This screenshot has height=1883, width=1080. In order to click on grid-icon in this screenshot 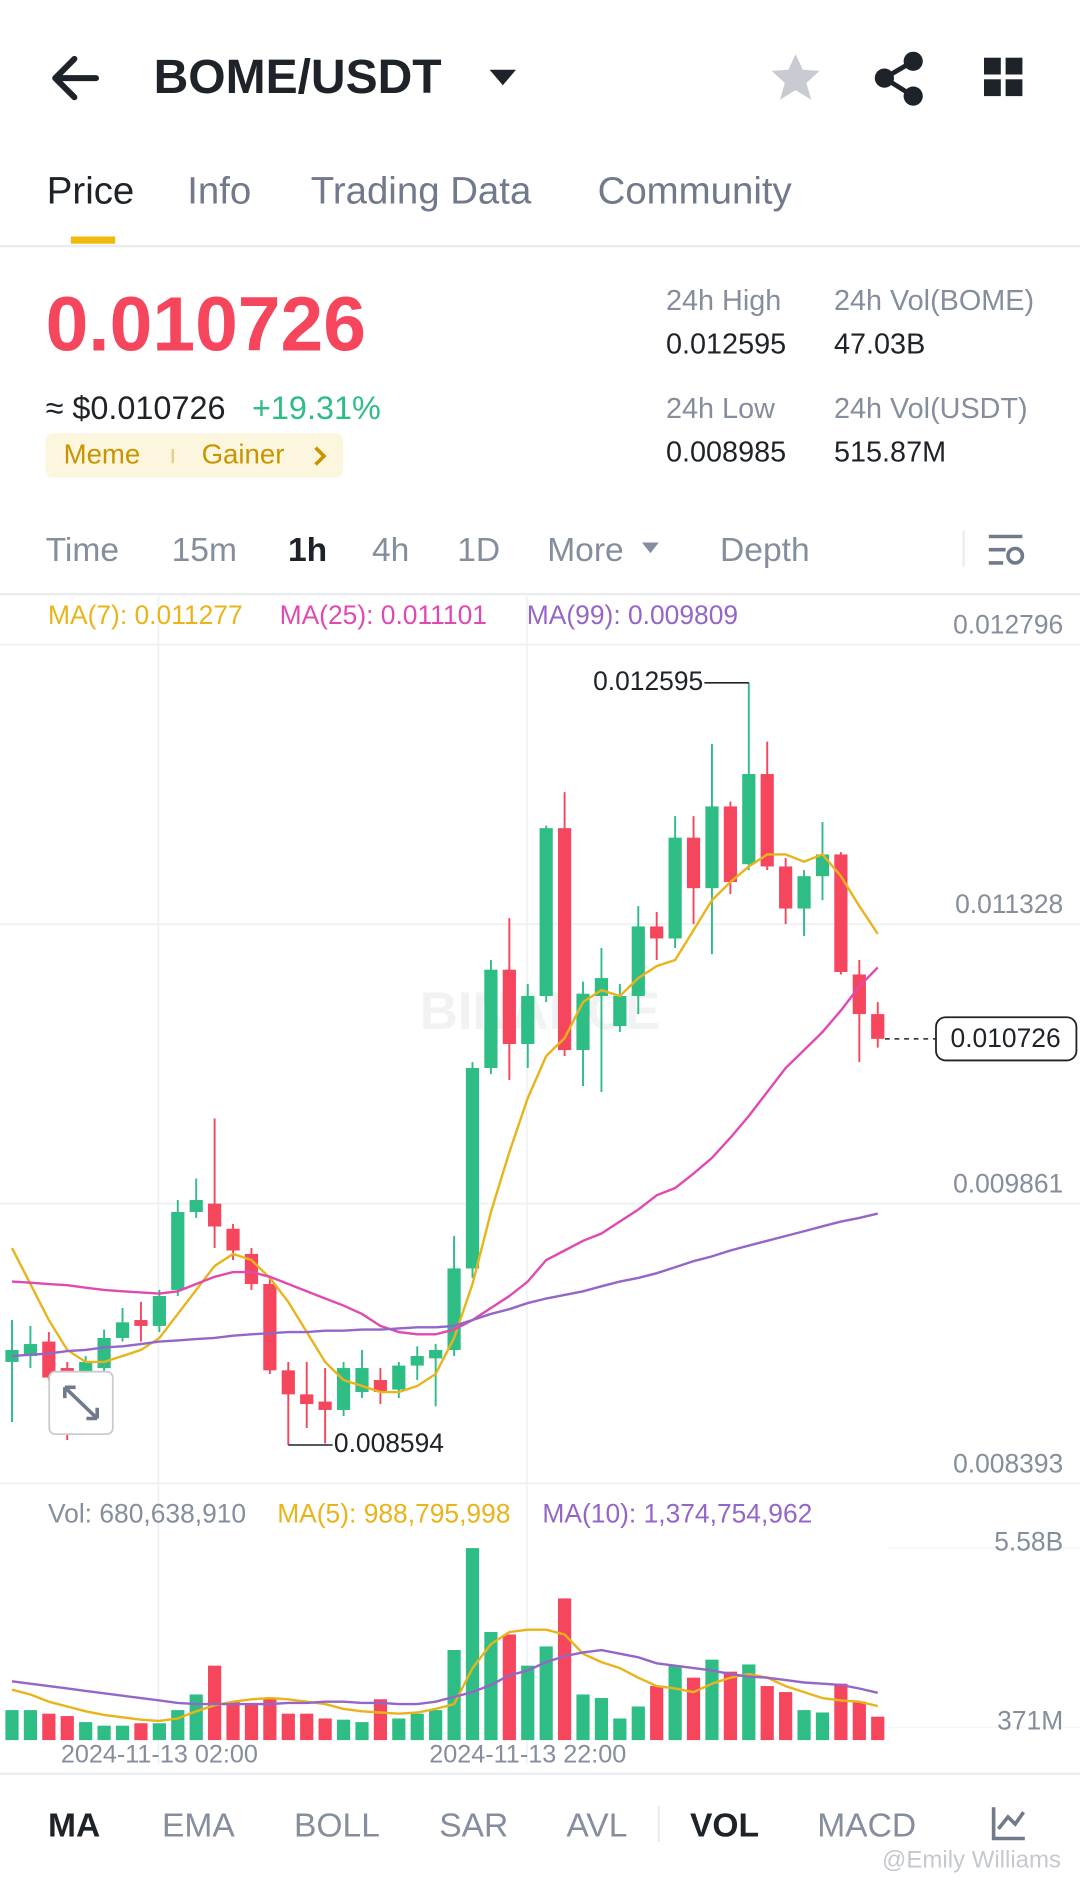, I will do `click(1003, 77)`.